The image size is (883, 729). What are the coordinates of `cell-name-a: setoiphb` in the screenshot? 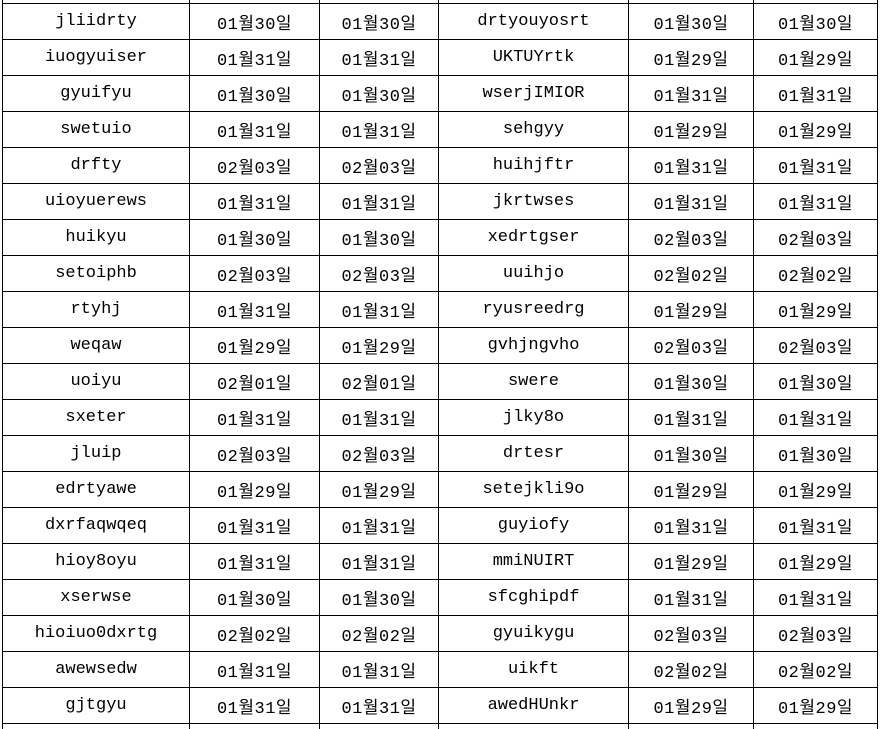 It's located at (96, 273).